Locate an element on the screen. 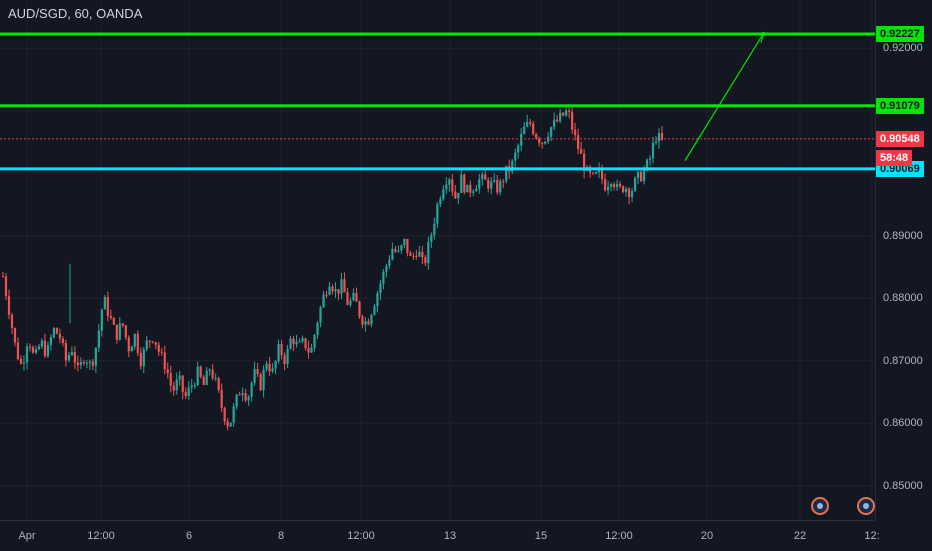 The height and width of the screenshot is (551, 932). symbol-title: AUD/SGD, 60, OANDA is located at coordinates (75, 13).